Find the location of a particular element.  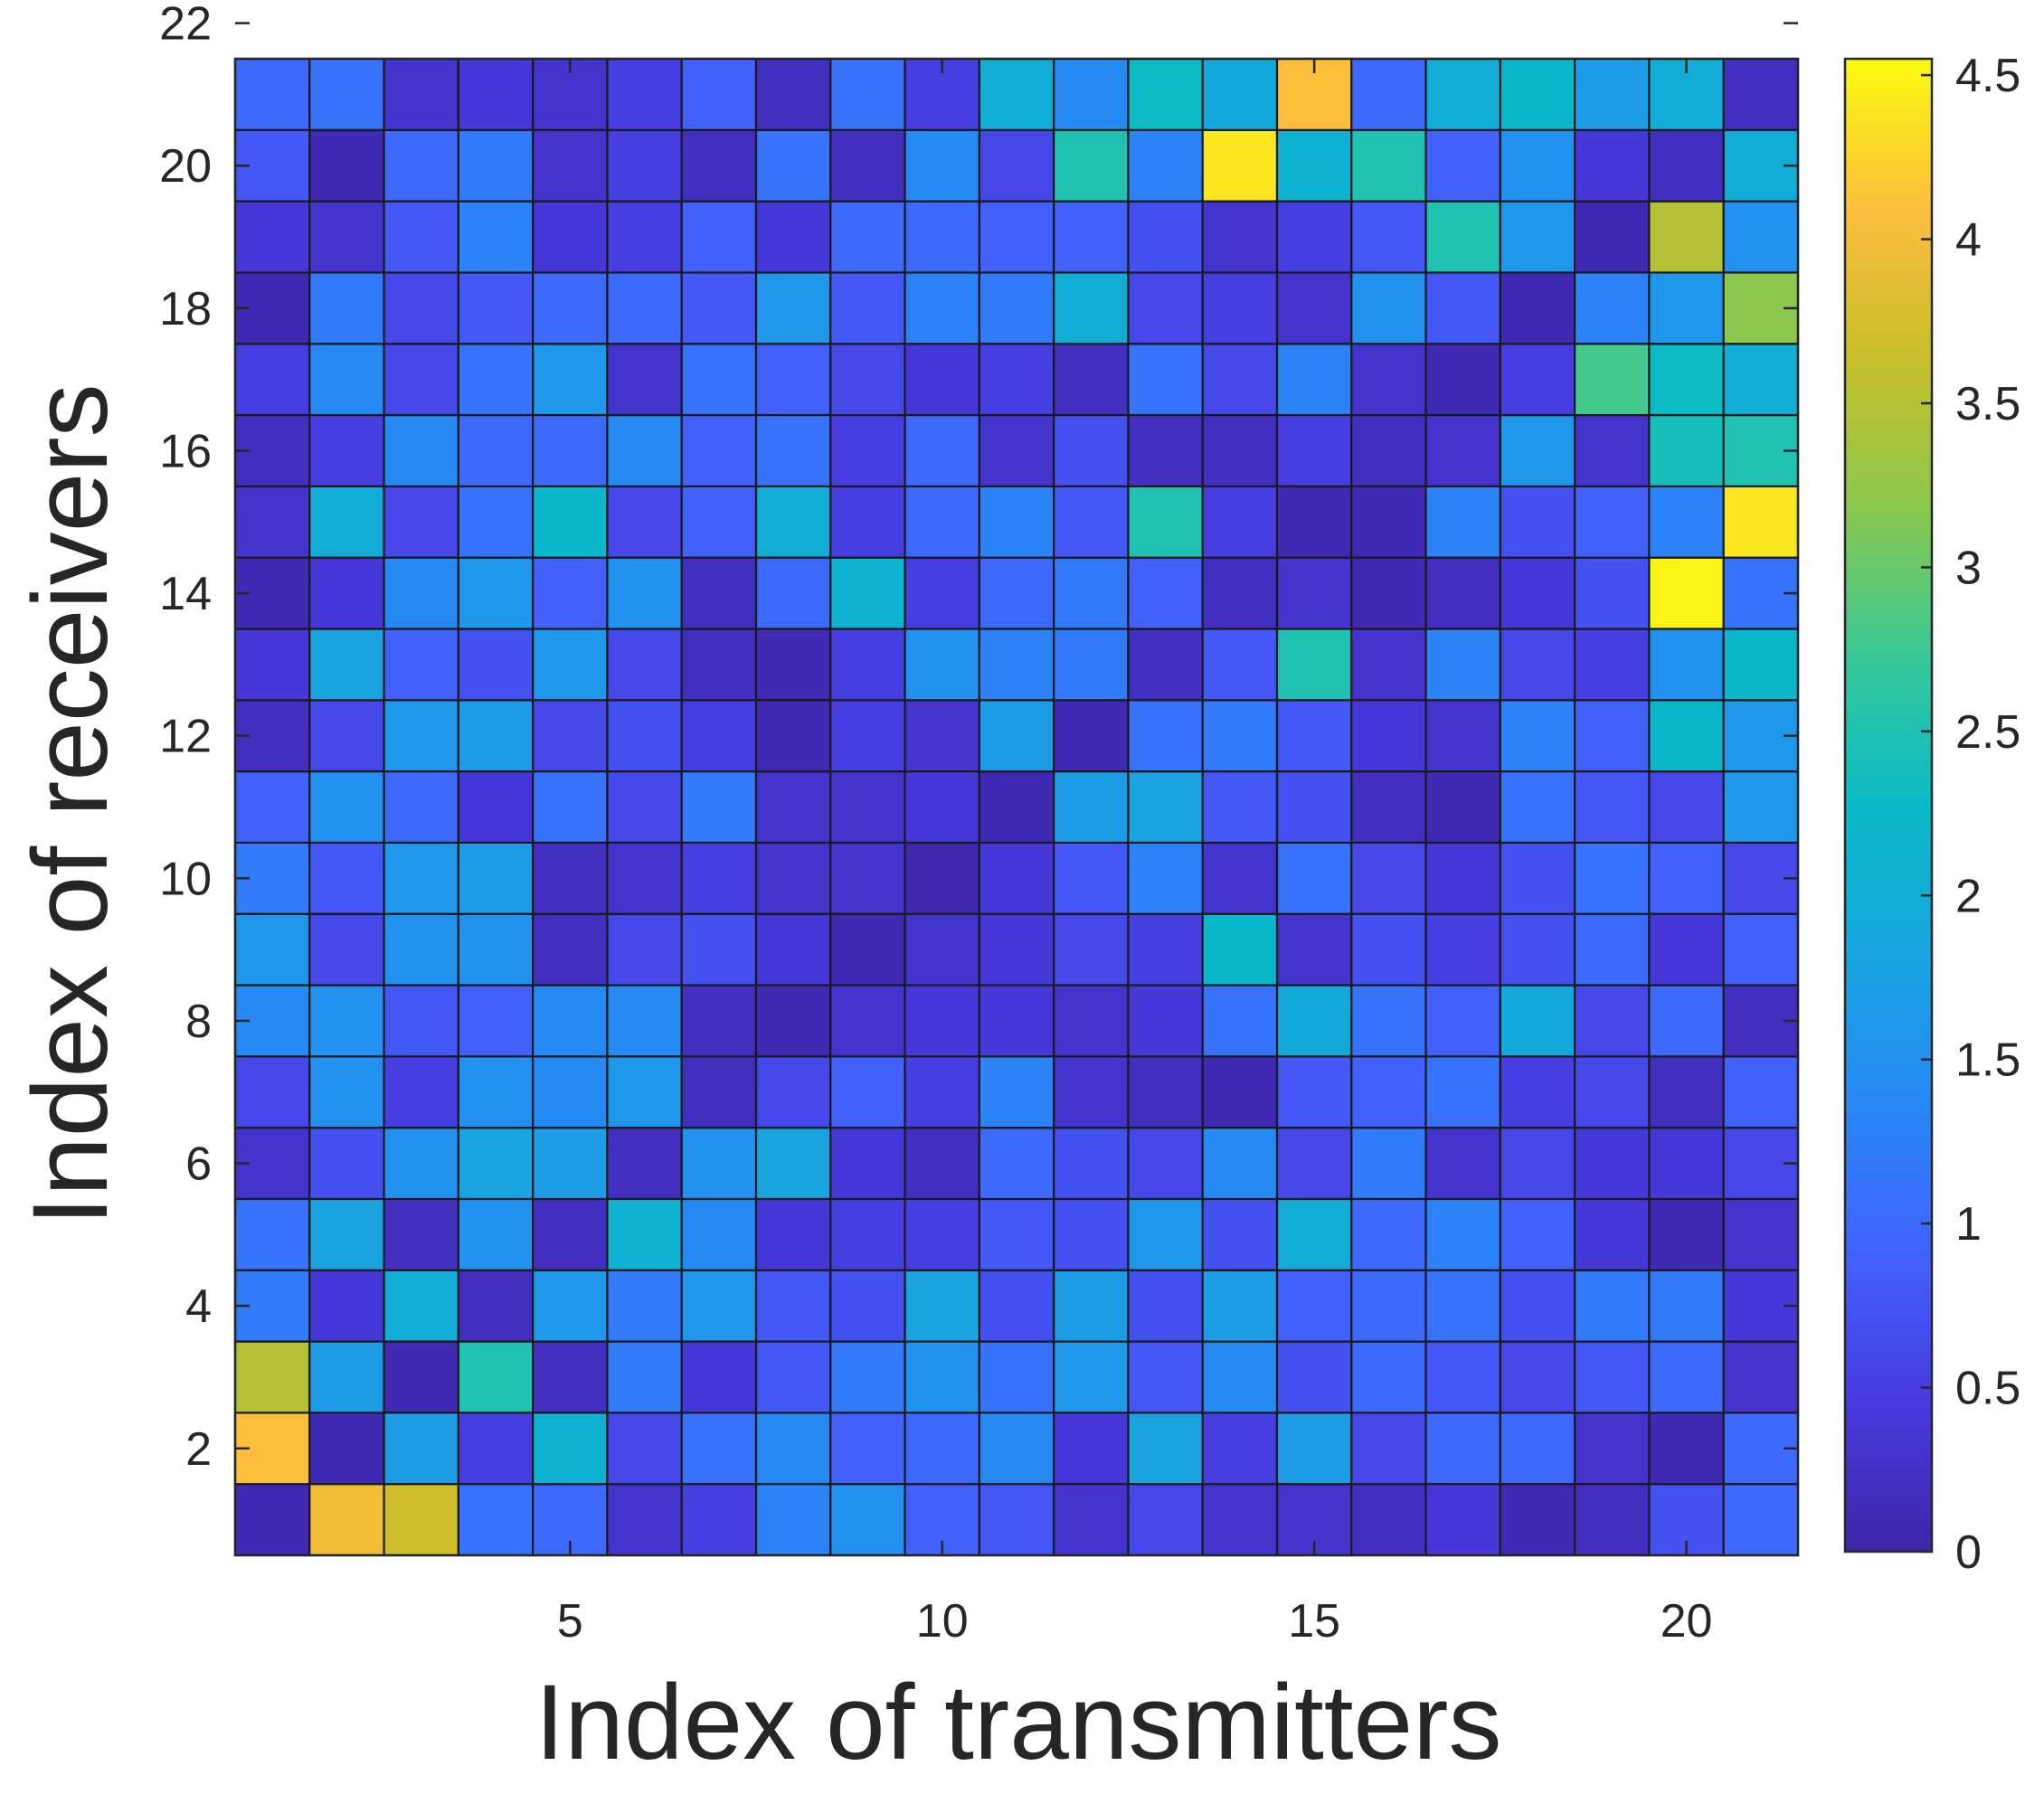

heatmap-cell-r9-c21 is located at coordinates (1761, 949).